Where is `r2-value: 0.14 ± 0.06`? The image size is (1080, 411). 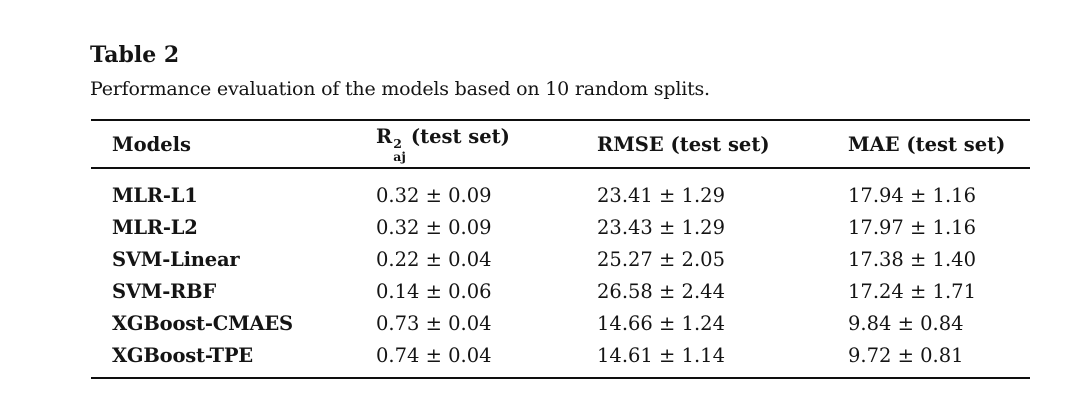
r2-value: 0.14 ± 0.06 is located at coordinates (434, 291).